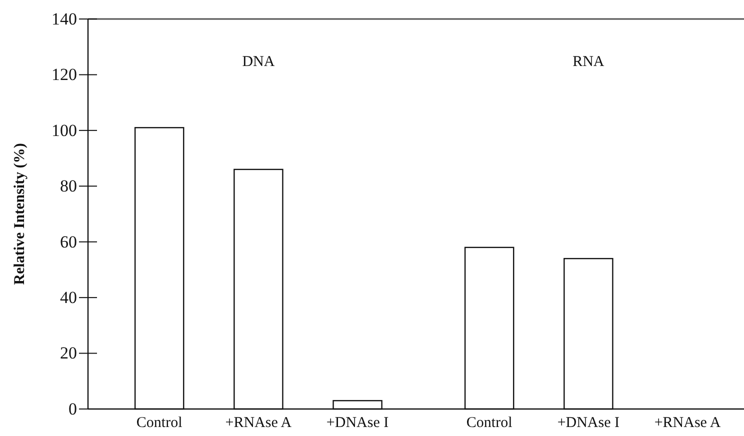 This screenshot has width=744, height=436. What do you see at coordinates (20, 214) in the screenshot?
I see `y-axis-title: Relative Intensity (%)` at bounding box center [20, 214].